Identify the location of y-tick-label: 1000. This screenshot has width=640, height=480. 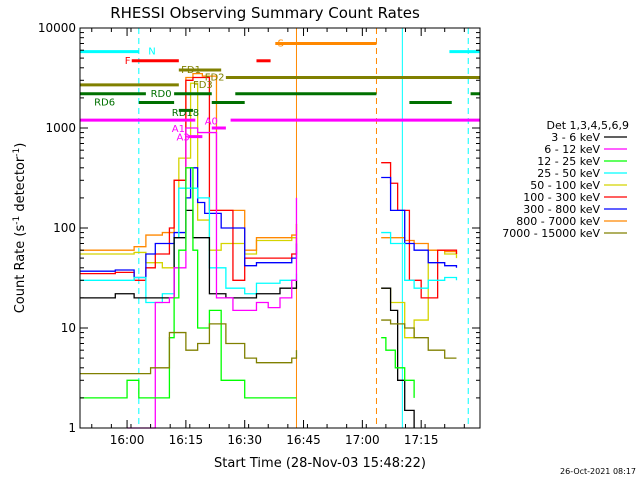
(60, 128).